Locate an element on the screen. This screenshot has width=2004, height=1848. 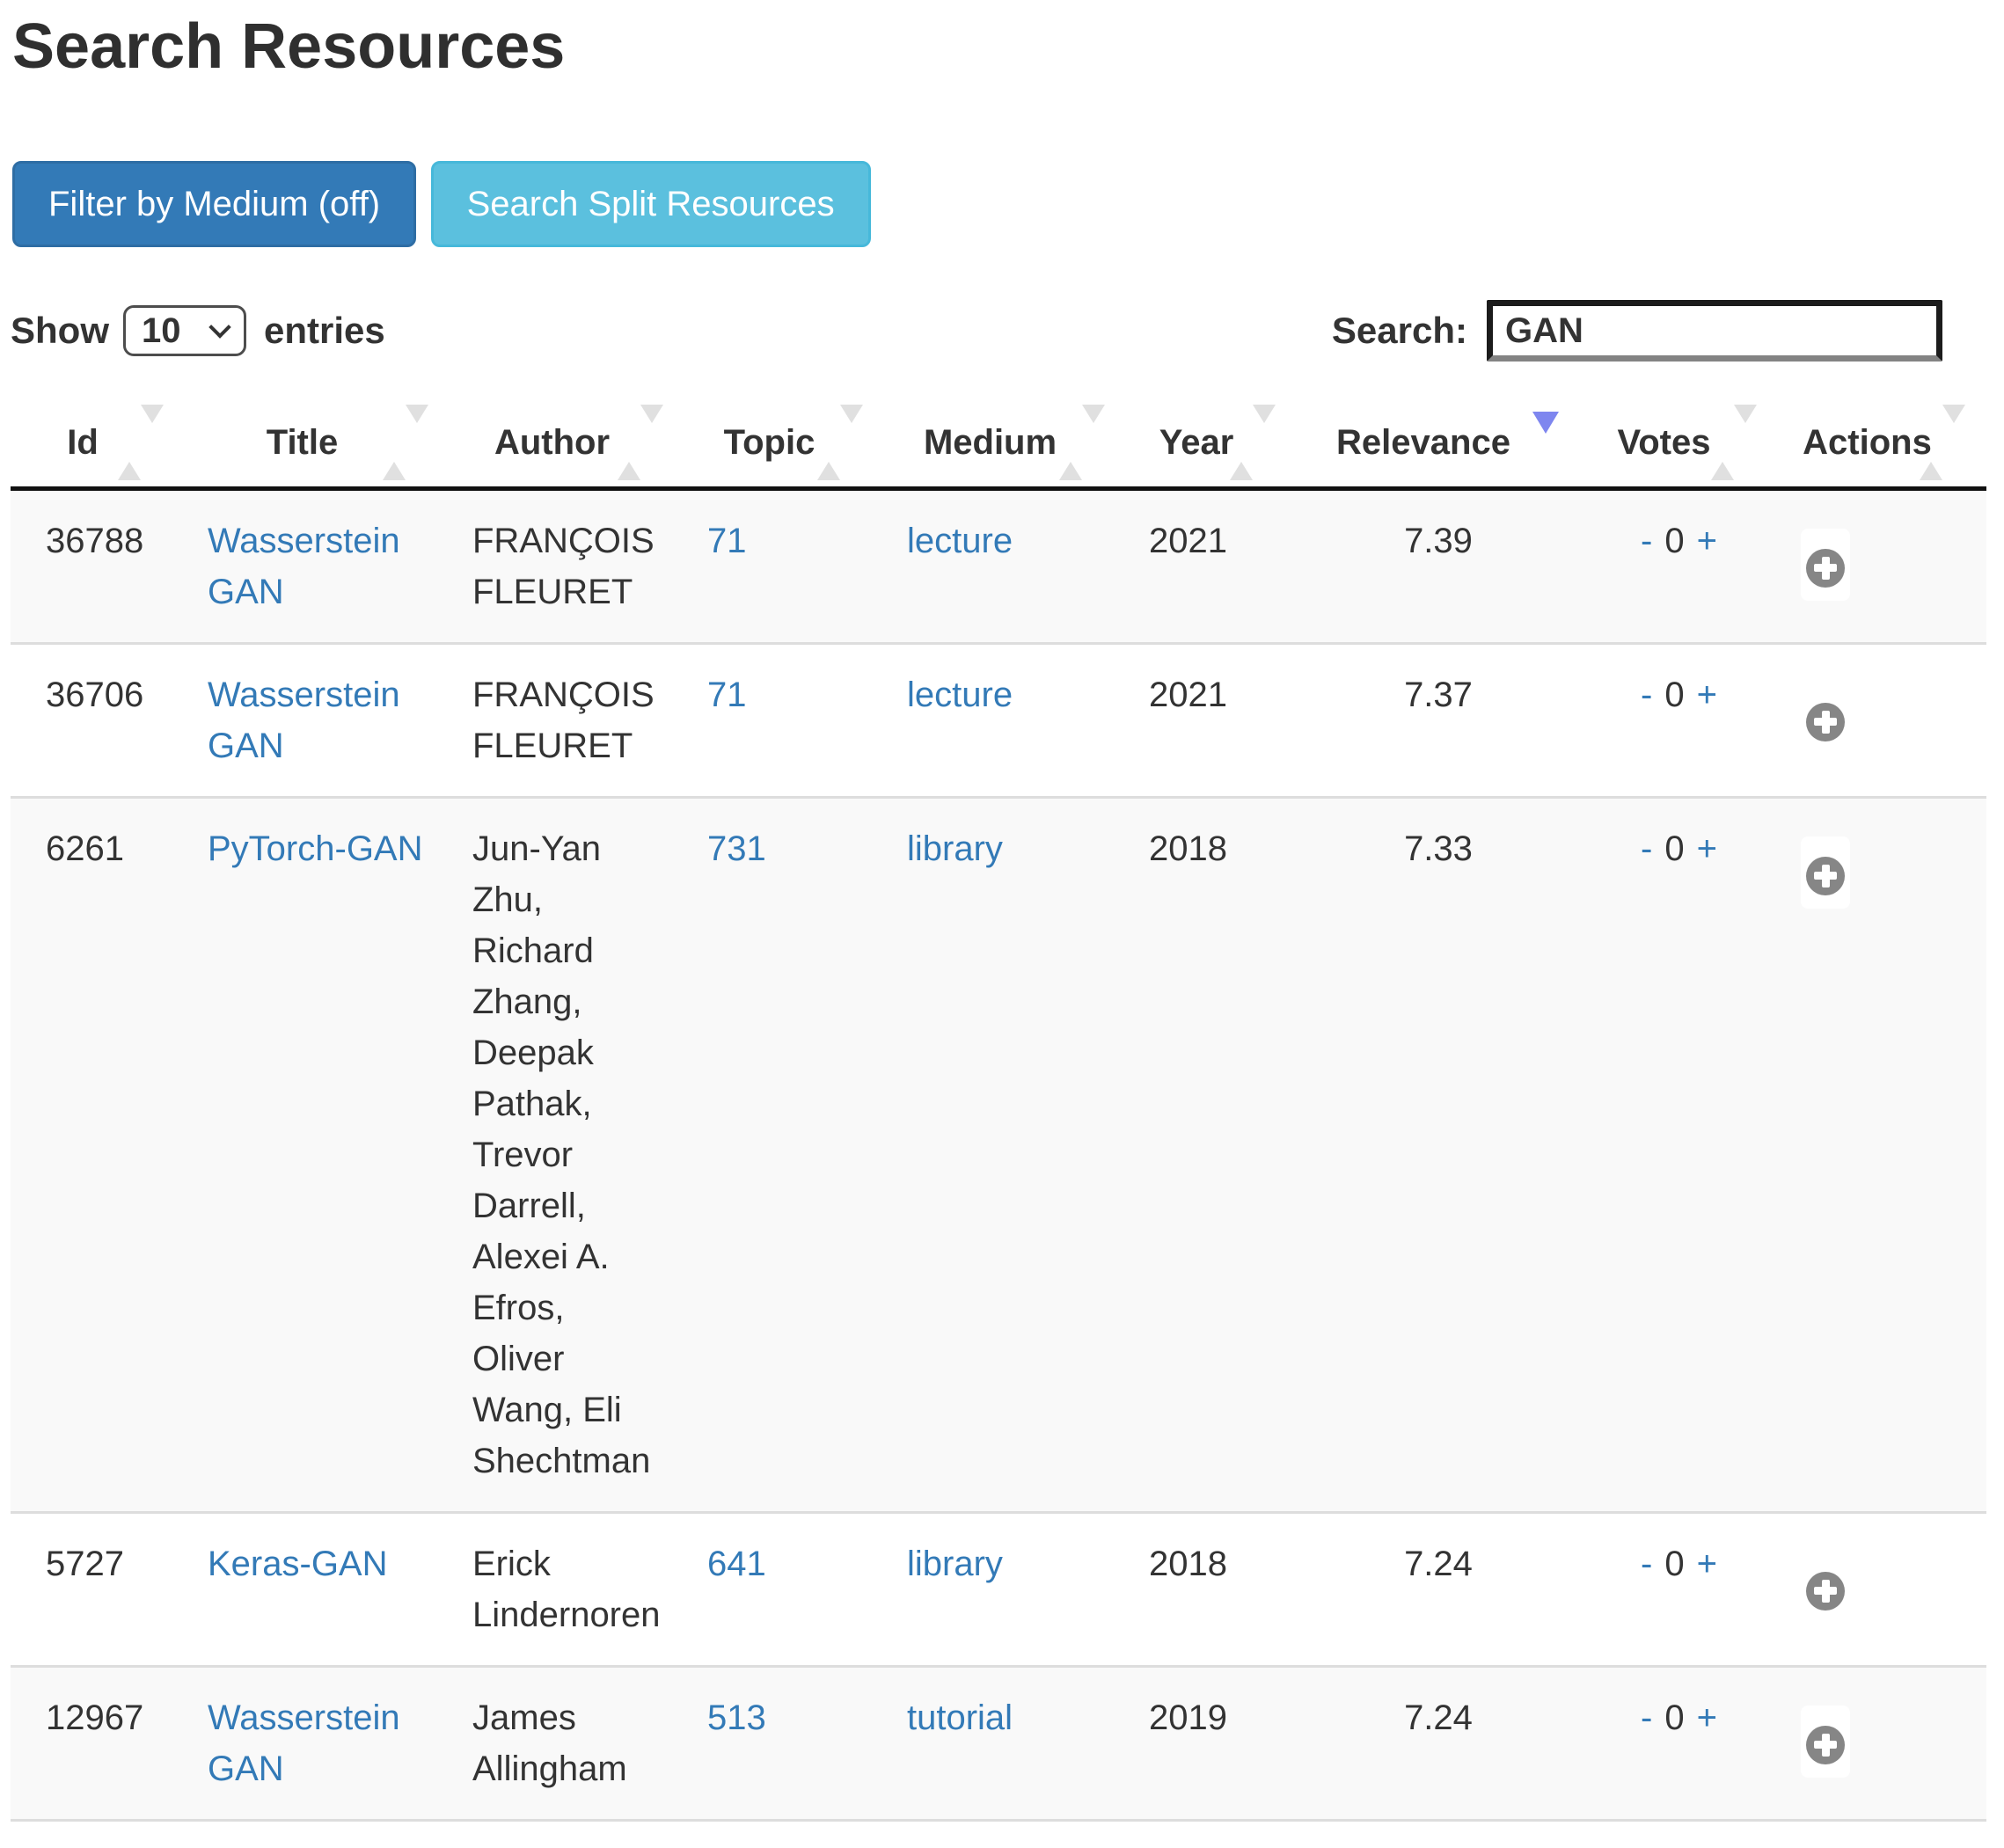
resource-relevance: 7.37 is located at coordinates (1438, 721).